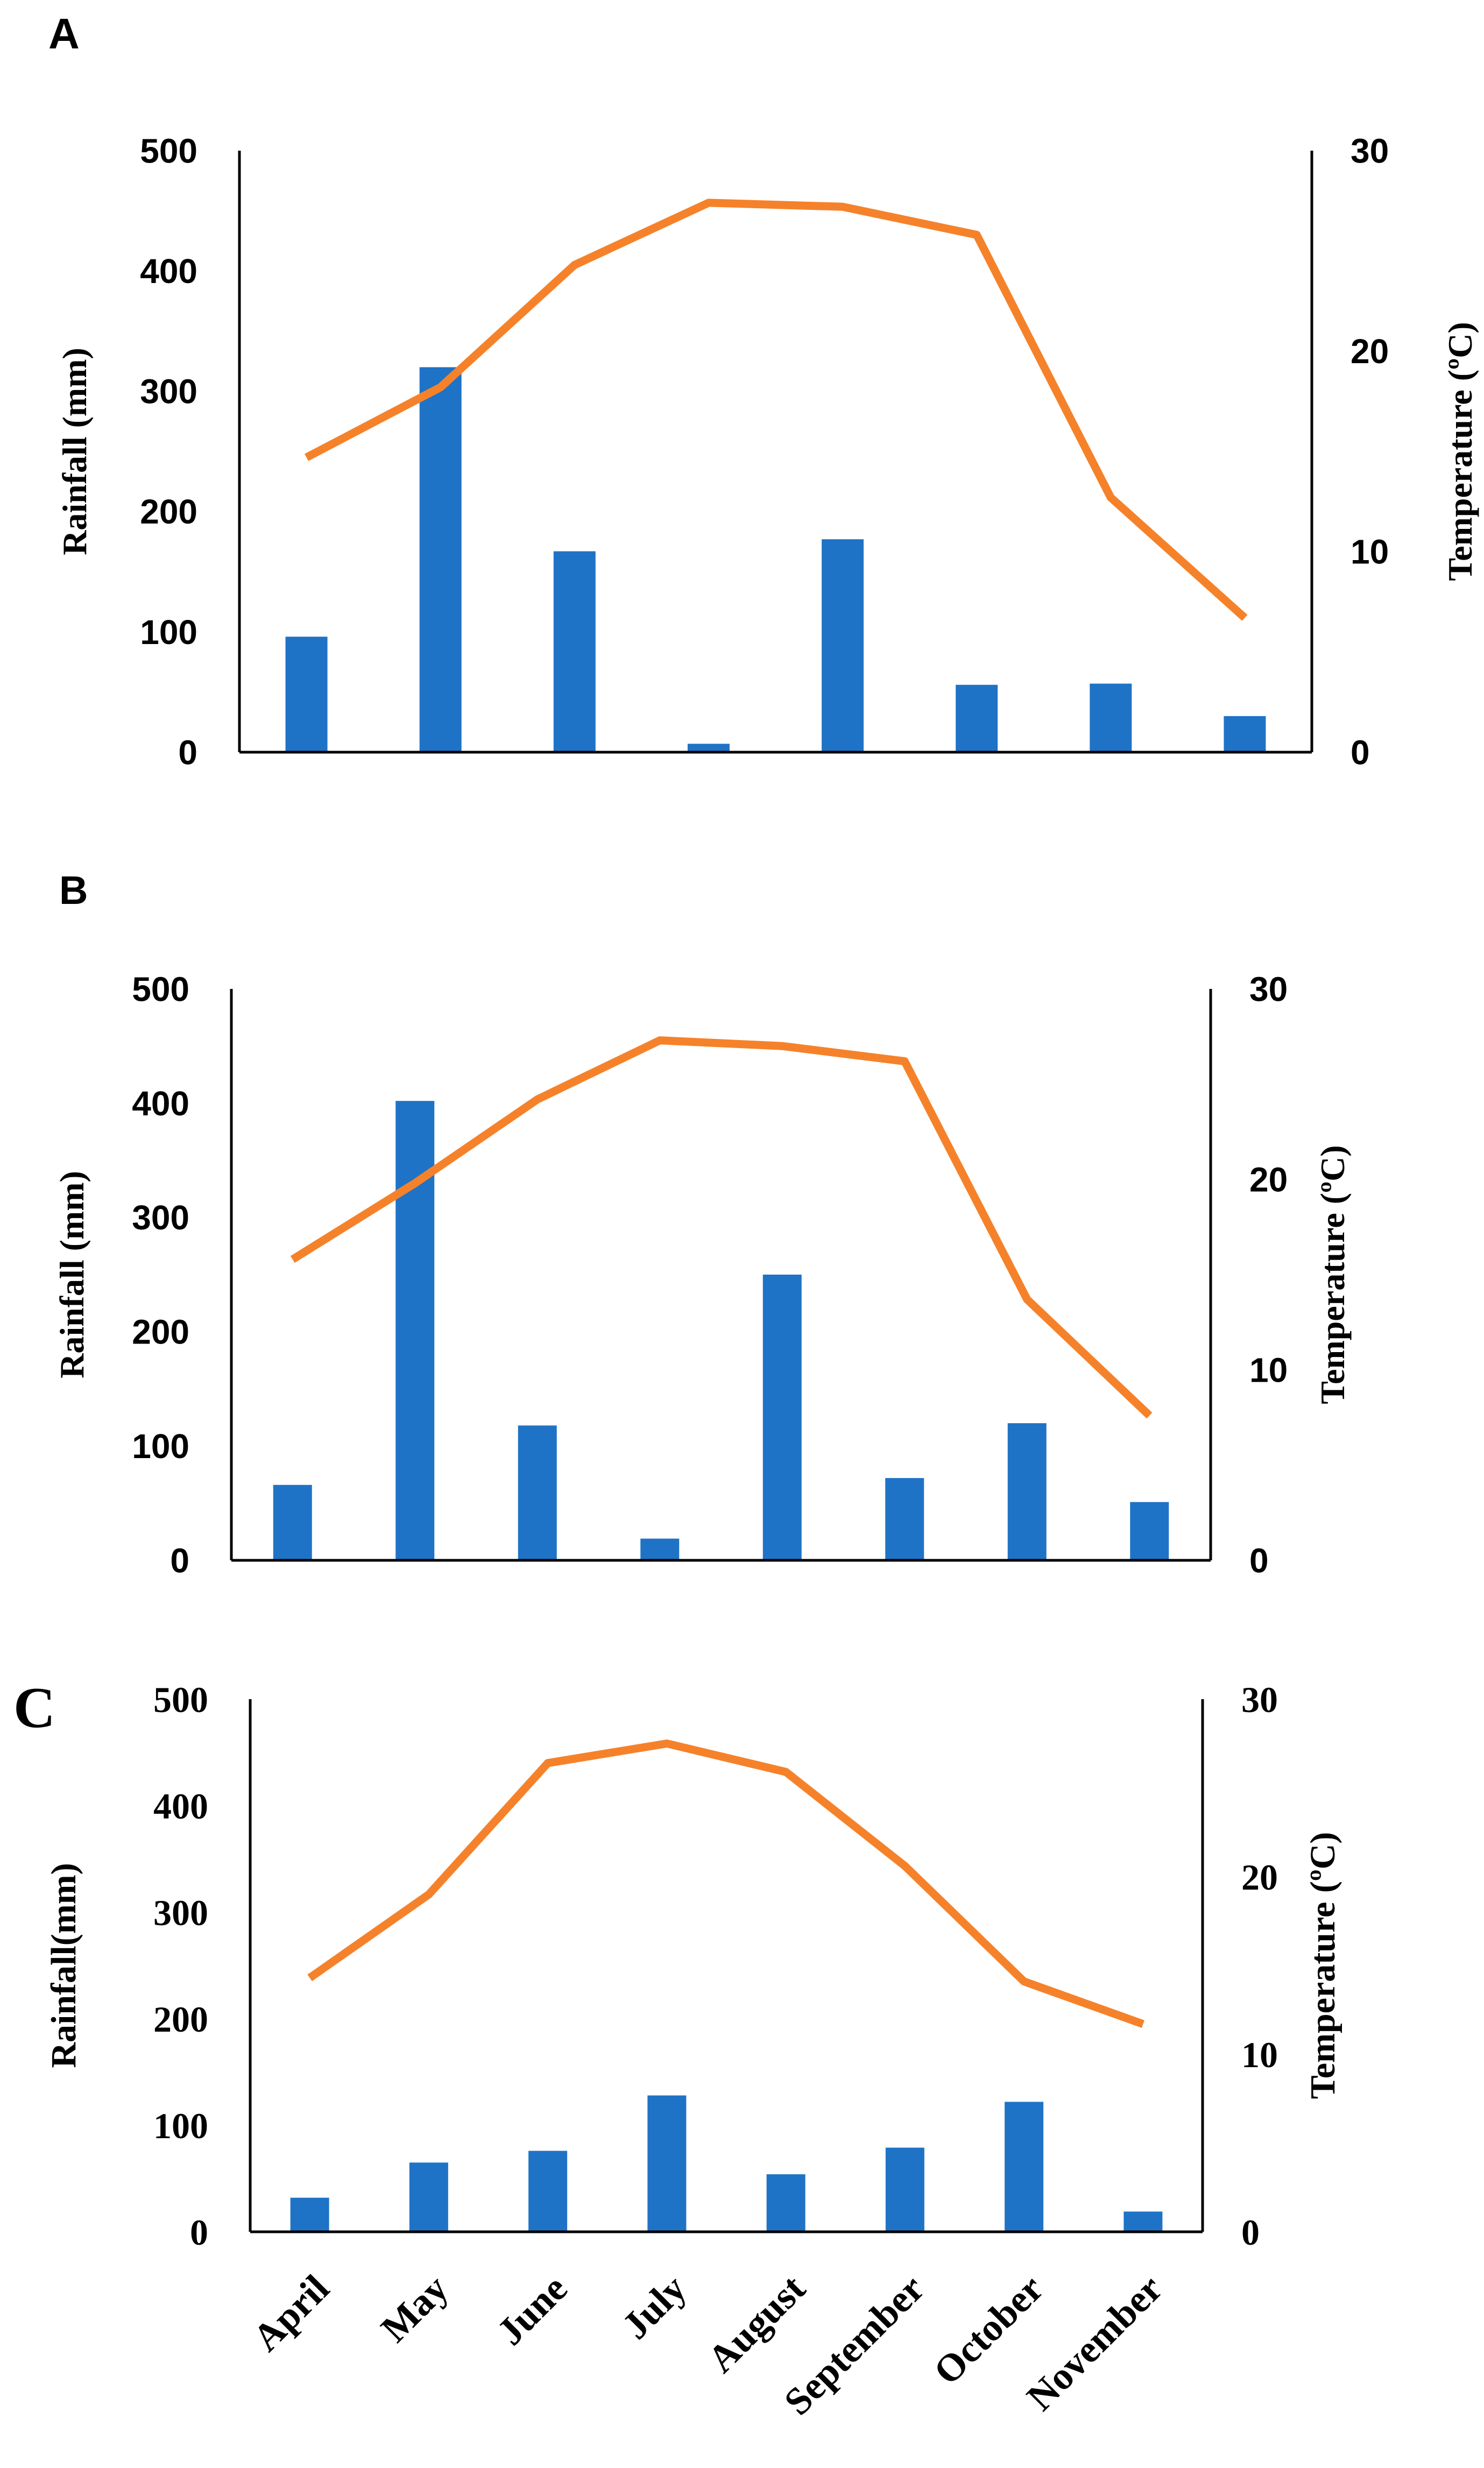 This screenshot has height=2468, width=1484. Describe the element at coordinates (199, 2232) in the screenshot. I see `panel-c-ytick-label: 0` at that location.